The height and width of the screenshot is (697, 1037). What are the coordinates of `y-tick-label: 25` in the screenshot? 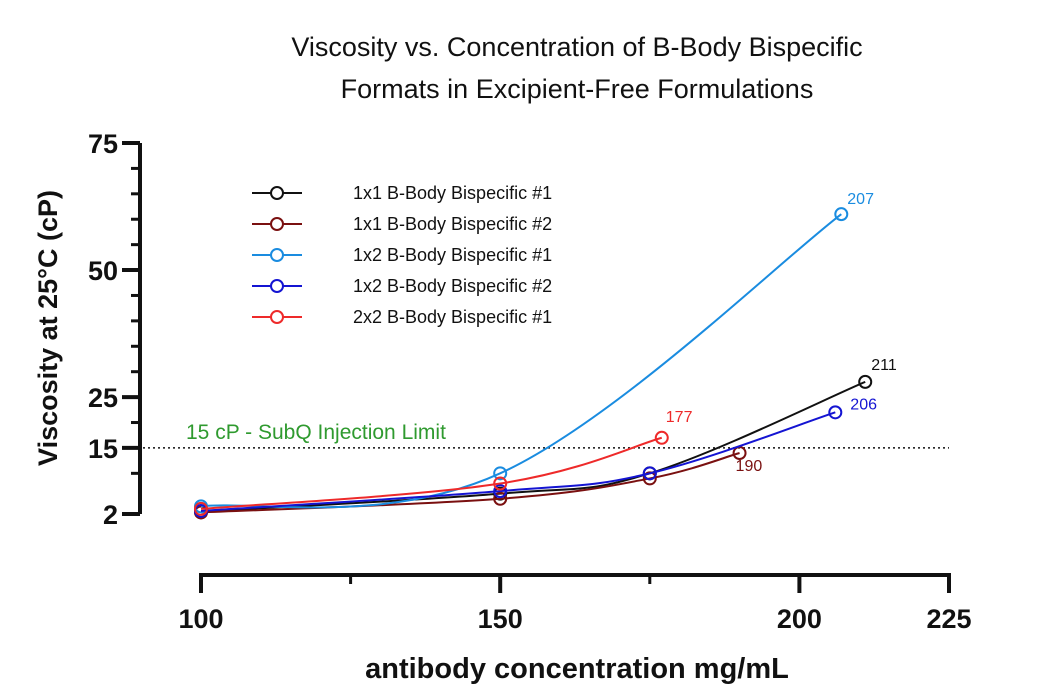 It's located at (103, 398).